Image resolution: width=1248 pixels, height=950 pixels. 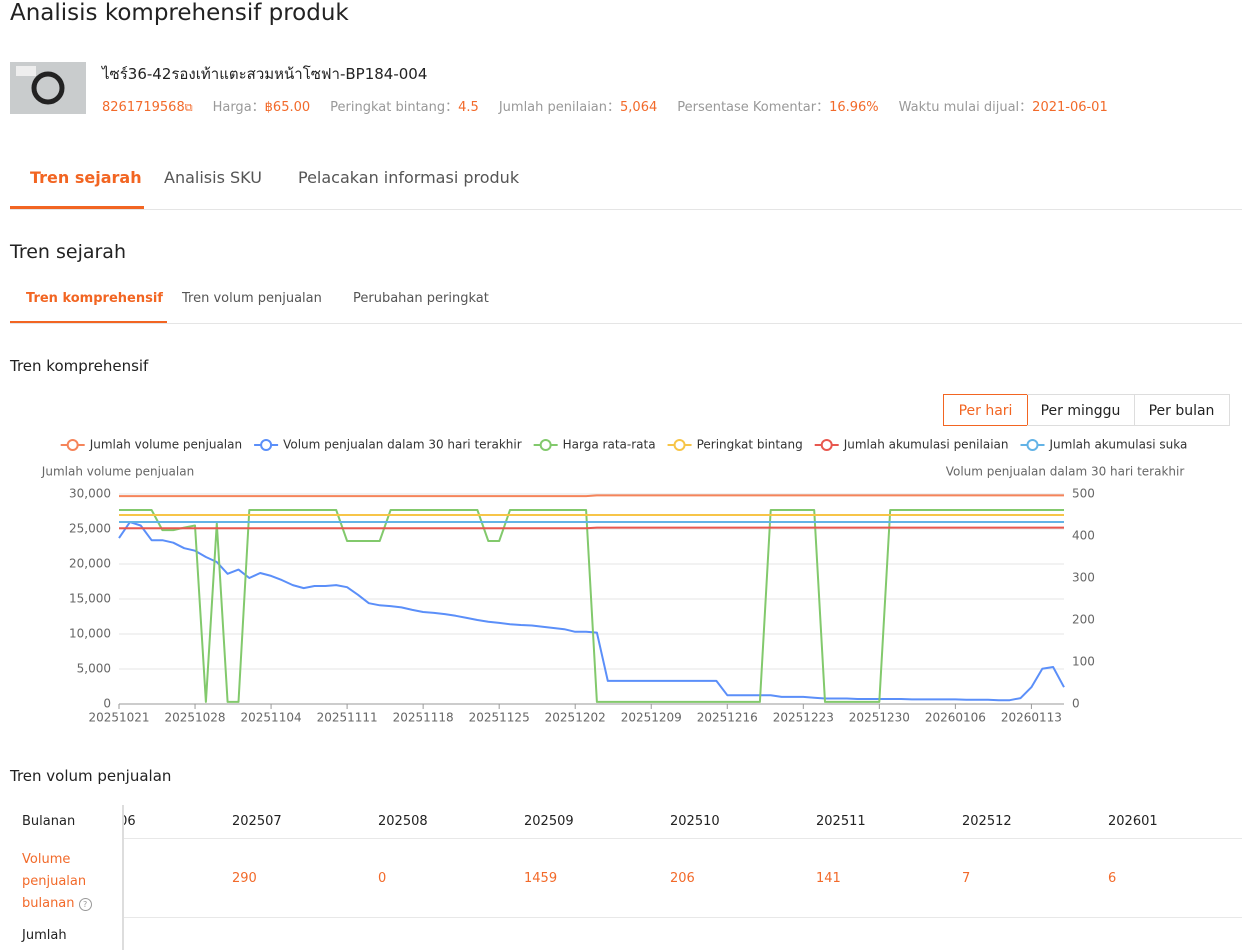 I want to click on legend-label: Jumlah akumulasi penilaian, so click(x=926, y=445).